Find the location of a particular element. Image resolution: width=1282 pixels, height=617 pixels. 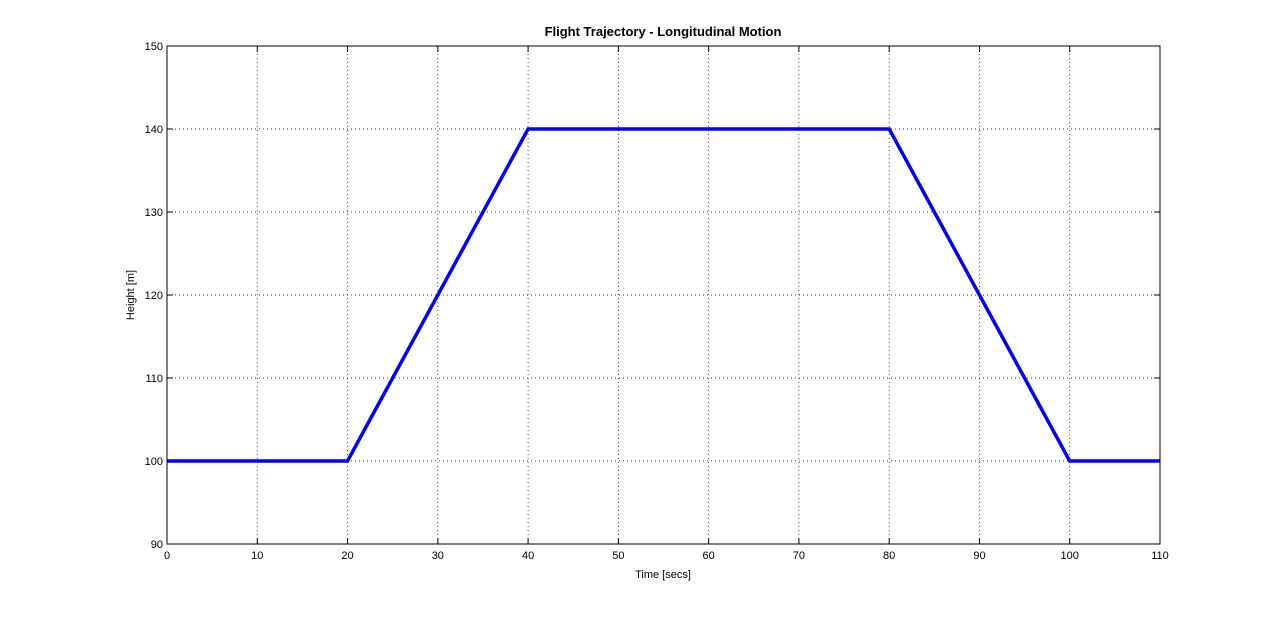

y-tick-label: 90 is located at coordinates (157, 545).